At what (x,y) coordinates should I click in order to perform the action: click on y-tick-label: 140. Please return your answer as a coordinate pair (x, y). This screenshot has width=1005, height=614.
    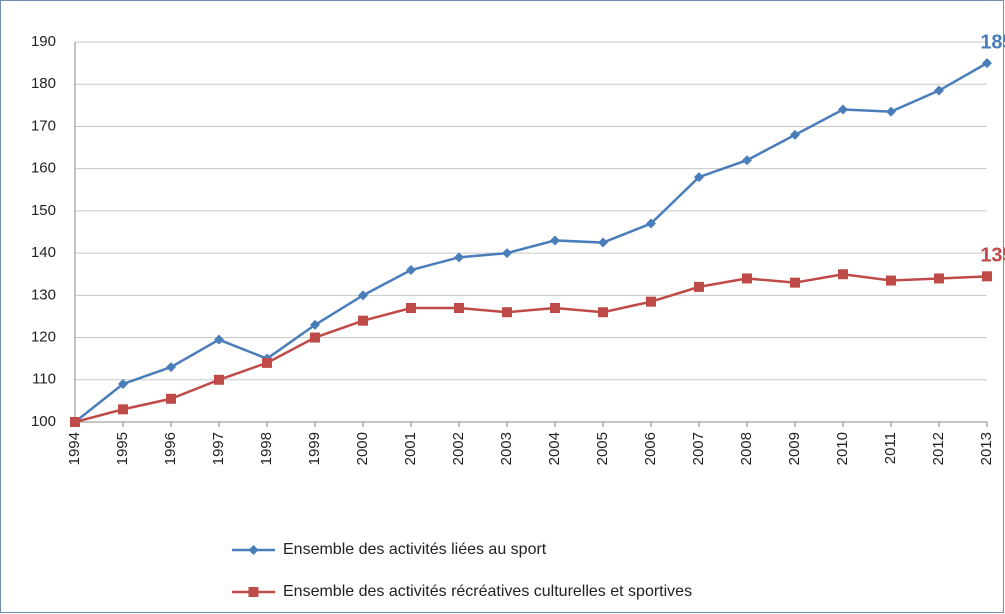
    Looking at the image, I should click on (43, 252).